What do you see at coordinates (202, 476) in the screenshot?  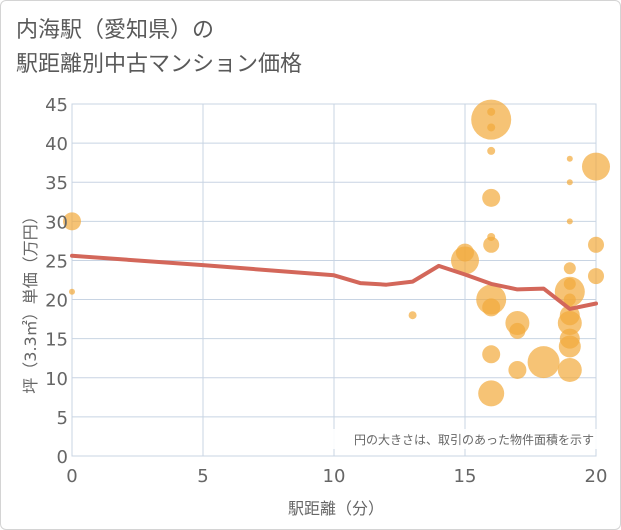 I see `x-tick-label: 5` at bounding box center [202, 476].